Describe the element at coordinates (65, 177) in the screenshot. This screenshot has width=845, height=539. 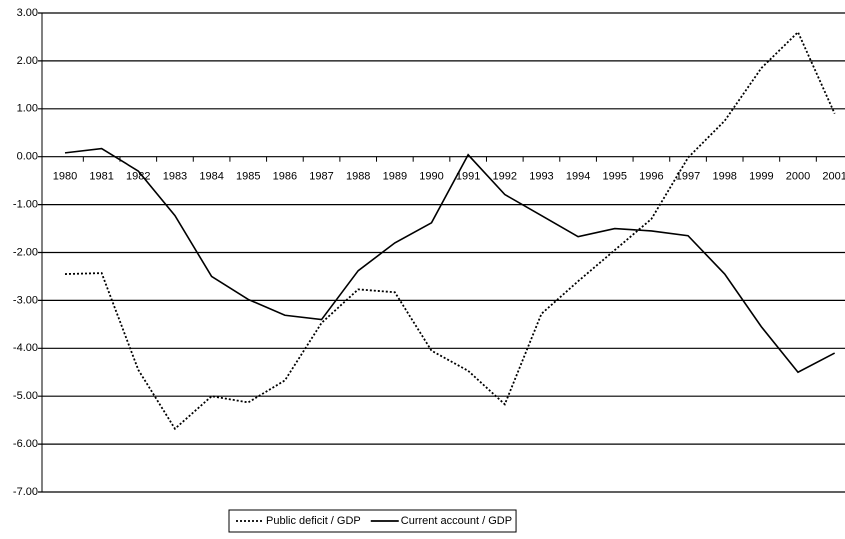
I see `x-tick-label: 1980` at that location.